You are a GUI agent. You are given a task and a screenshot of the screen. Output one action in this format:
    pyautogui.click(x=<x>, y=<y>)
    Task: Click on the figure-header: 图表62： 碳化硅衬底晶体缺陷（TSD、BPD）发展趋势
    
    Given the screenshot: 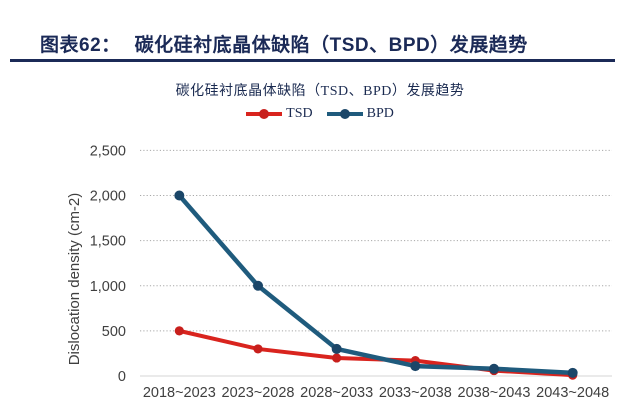 What is the action you would take?
    pyautogui.click(x=330, y=43)
    